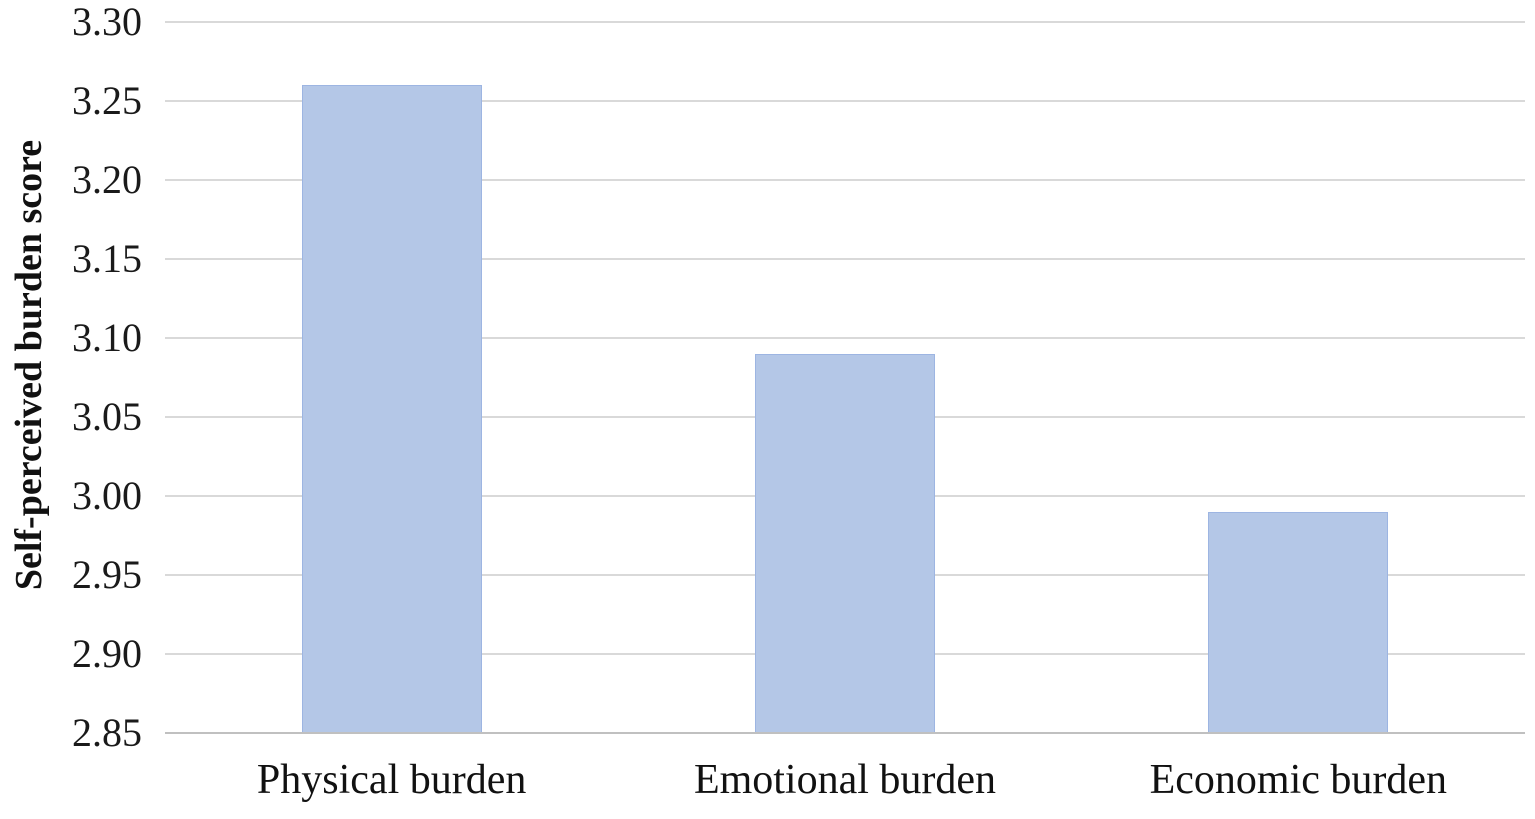 The height and width of the screenshot is (819, 1535). I want to click on y-tick-label: 3.20, so click(107, 179).